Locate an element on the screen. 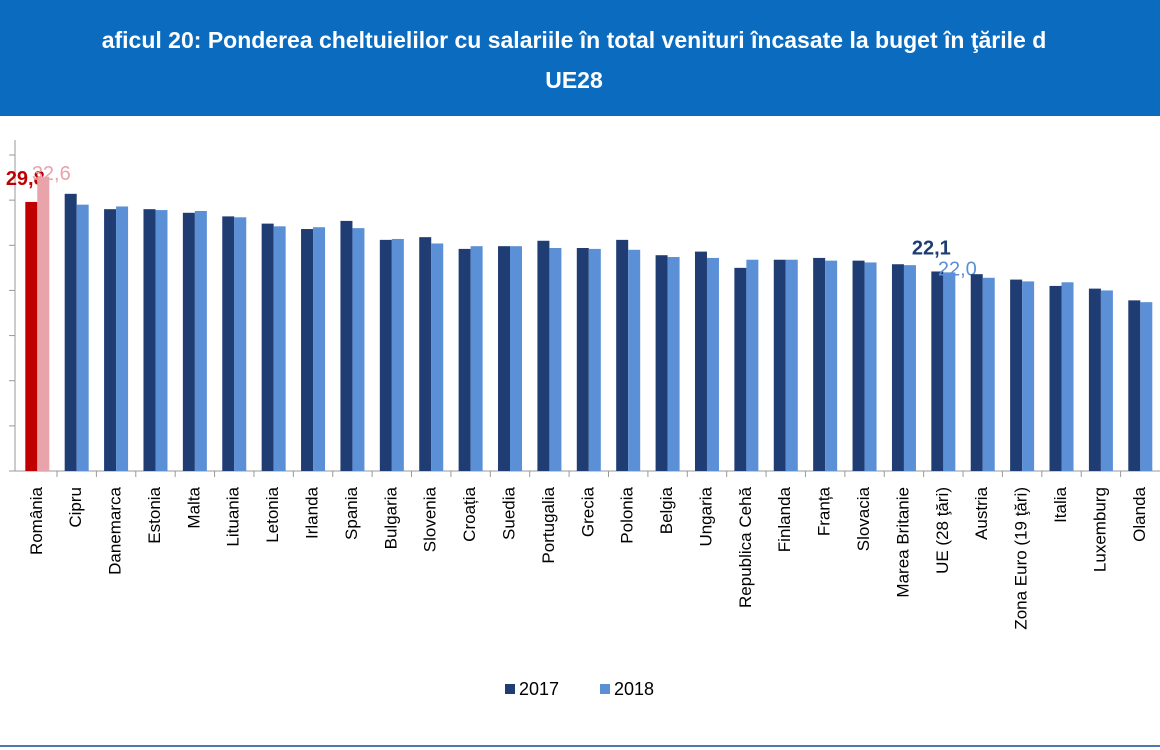 This screenshot has width=1160, height=750. x-tick-label: Estonia is located at coordinates (154, 514).